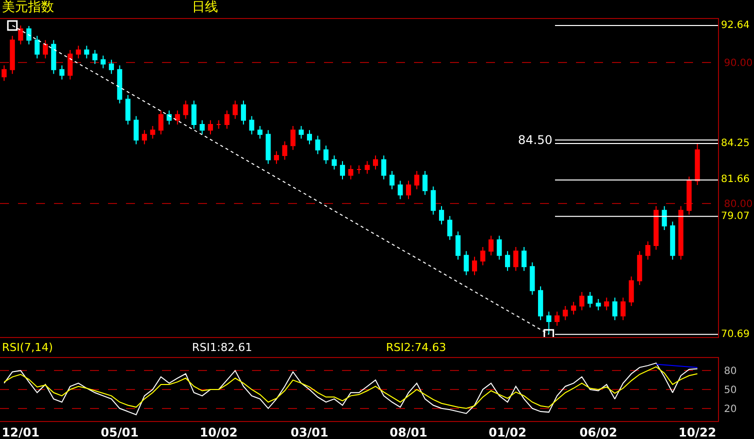 The width and height of the screenshot is (754, 439). Describe the element at coordinates (535, 140) in the screenshot. I see `ref-line-label: 84.50` at that location.